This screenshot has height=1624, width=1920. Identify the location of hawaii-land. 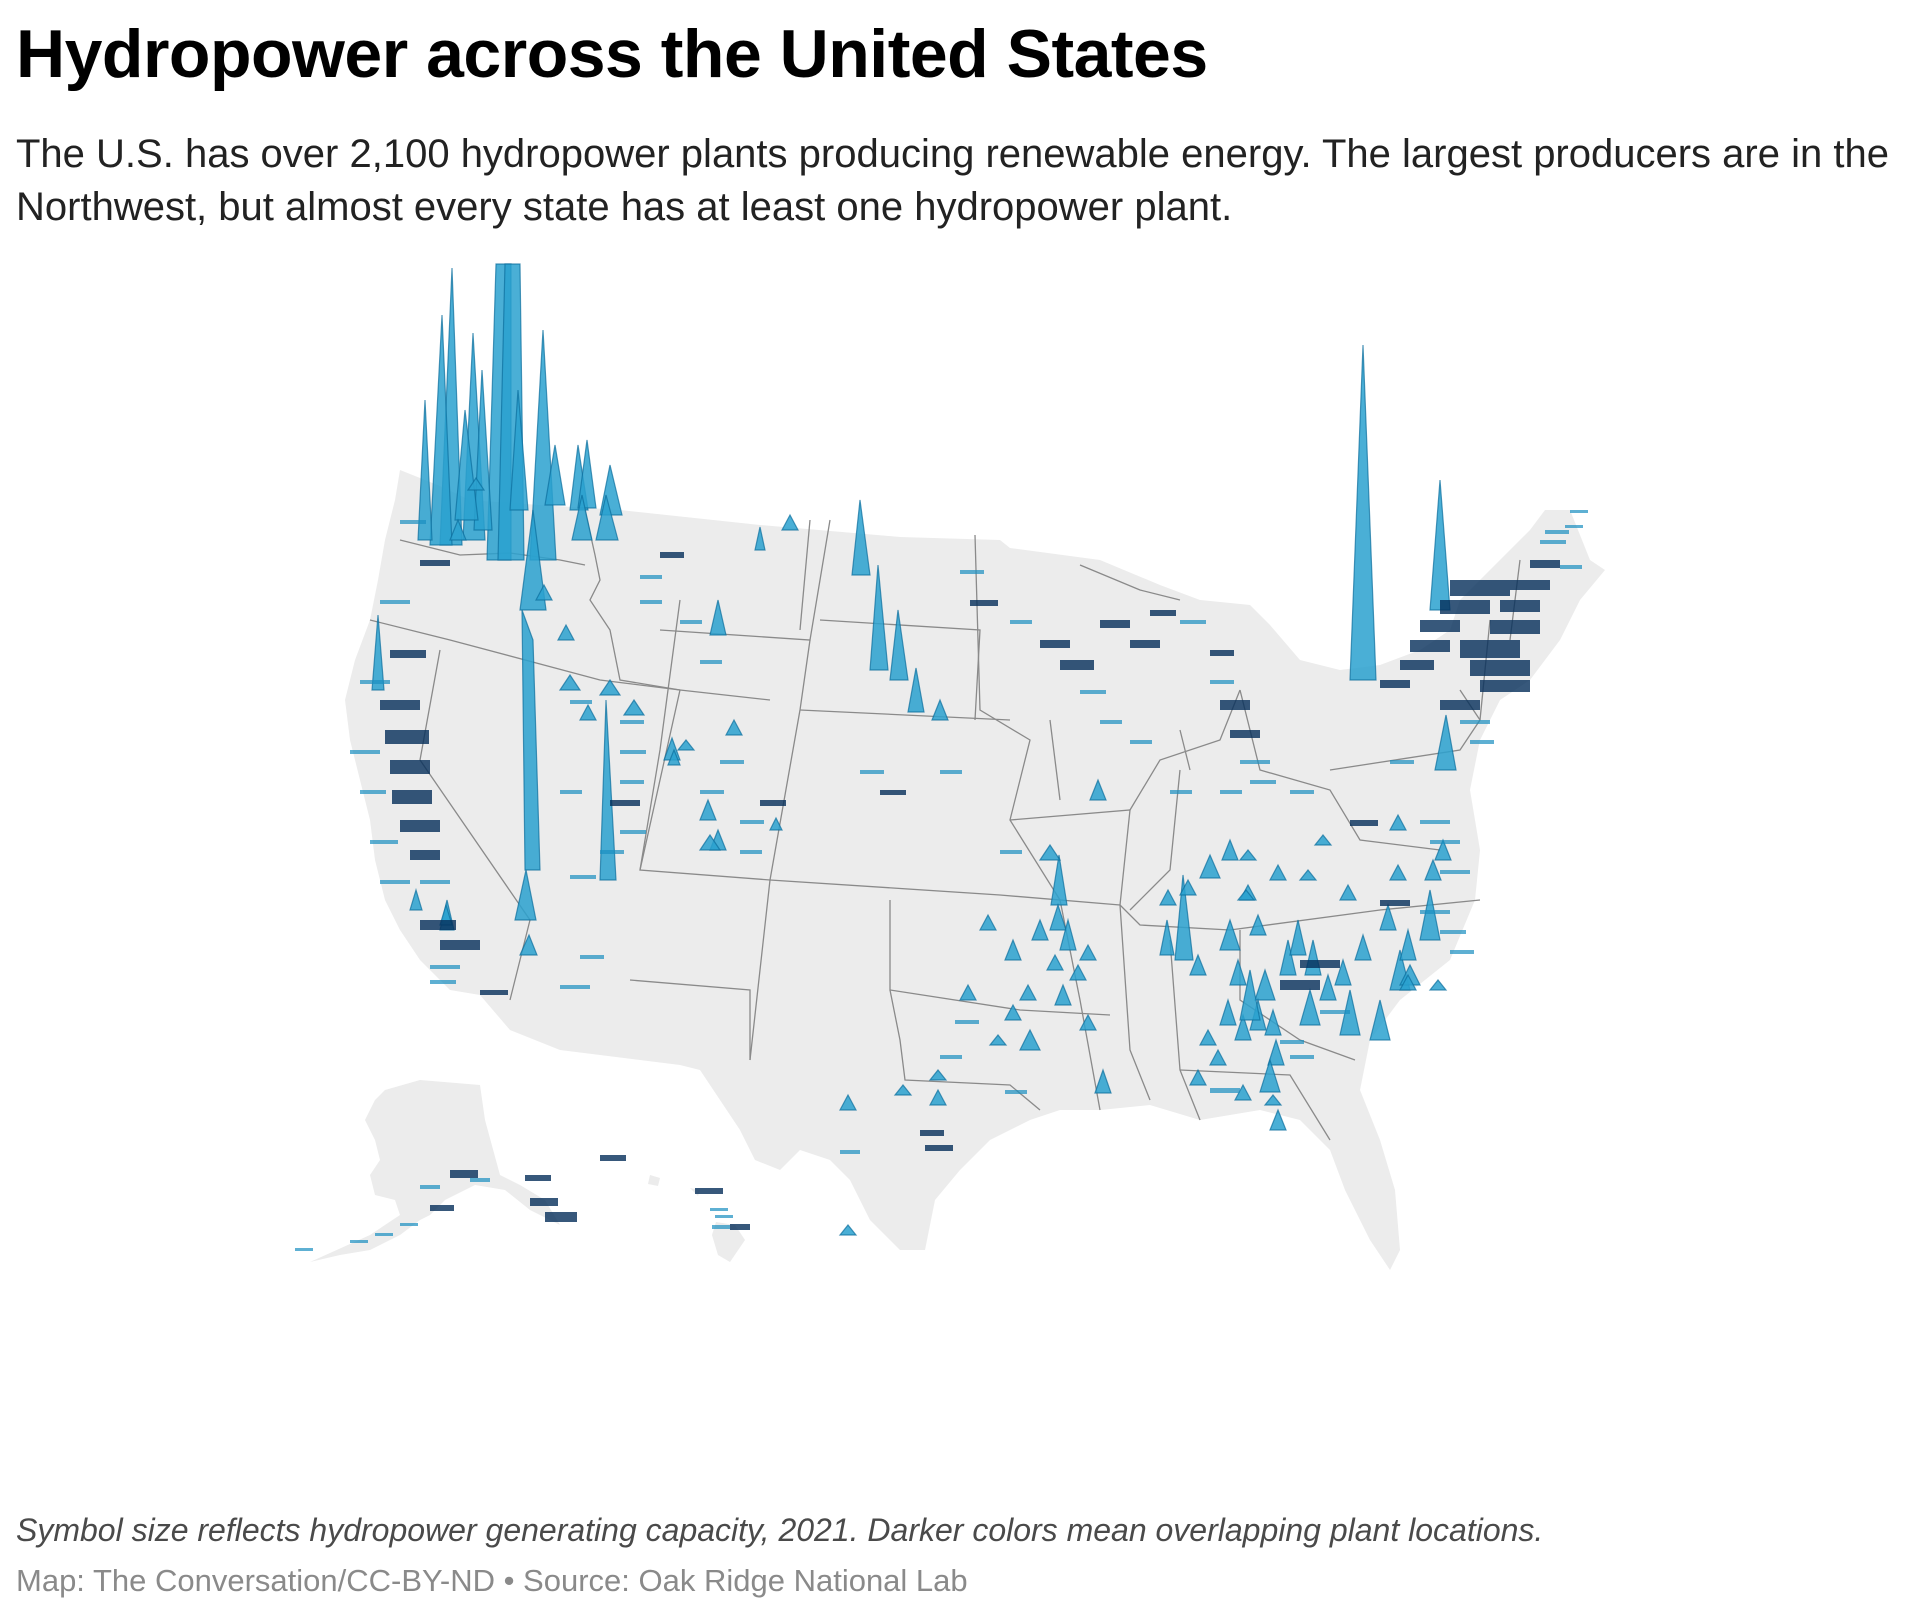
(696, 1218).